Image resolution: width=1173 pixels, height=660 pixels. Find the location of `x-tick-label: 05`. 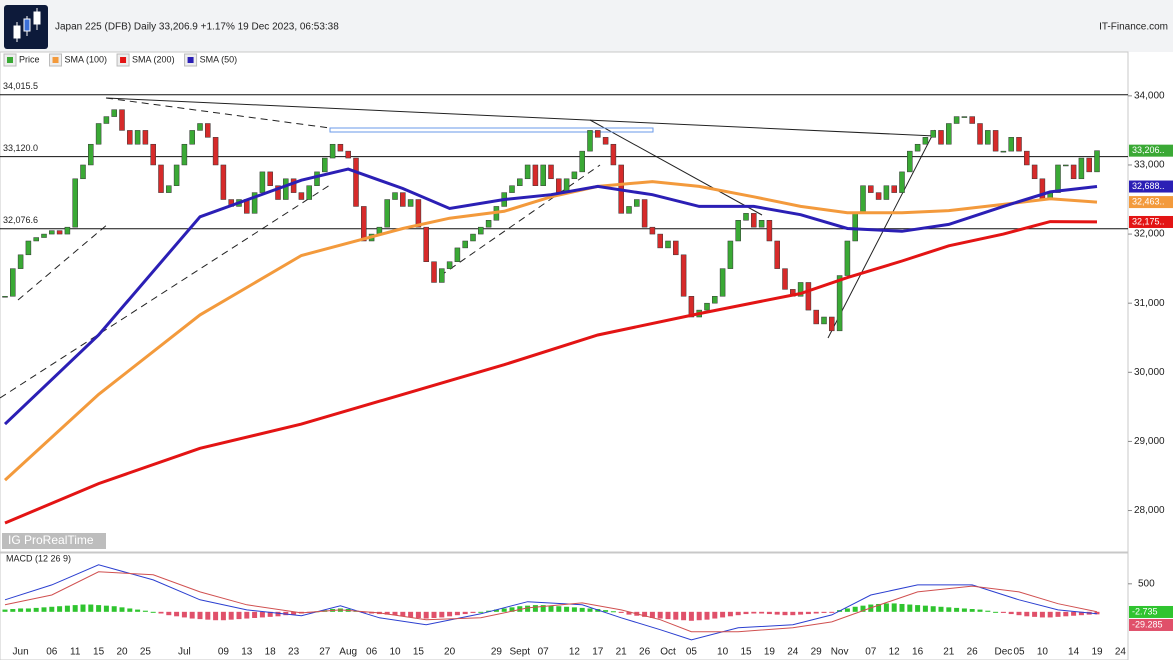

x-tick-label: 05 is located at coordinates (692, 652).